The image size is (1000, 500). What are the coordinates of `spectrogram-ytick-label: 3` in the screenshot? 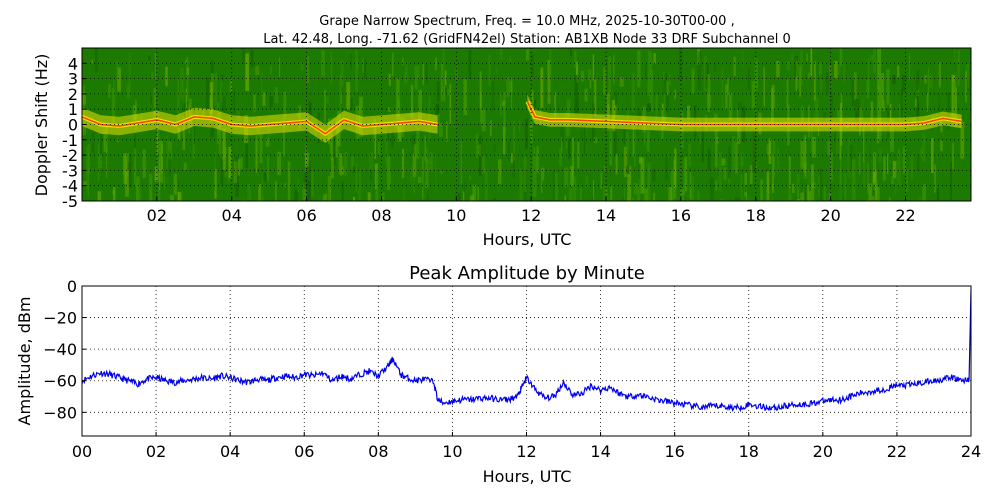 It's located at (73, 79).